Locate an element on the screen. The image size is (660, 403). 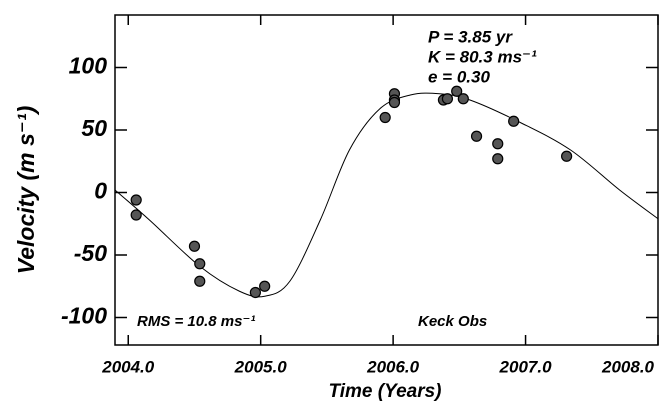
x-tick-label: 2005.0 is located at coordinates (261, 366).